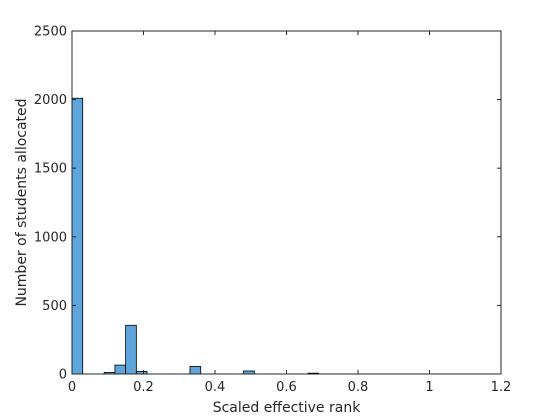 Image resolution: width=555 pixels, height=420 pixels. What do you see at coordinates (54, 306) in the screenshot?
I see `y-tick-label-1: 500` at bounding box center [54, 306].